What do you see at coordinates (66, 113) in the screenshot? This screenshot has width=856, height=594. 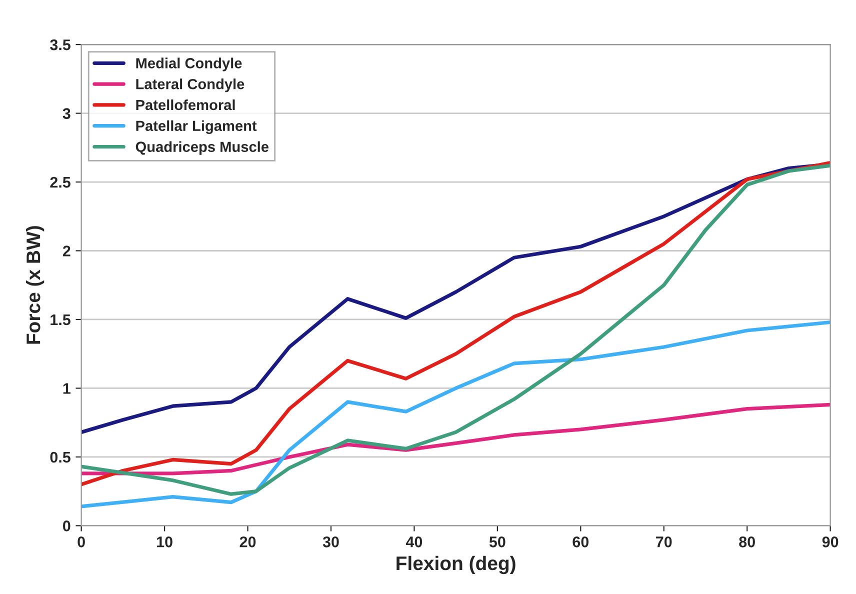 I see `y-tick-label: 3` at bounding box center [66, 113].